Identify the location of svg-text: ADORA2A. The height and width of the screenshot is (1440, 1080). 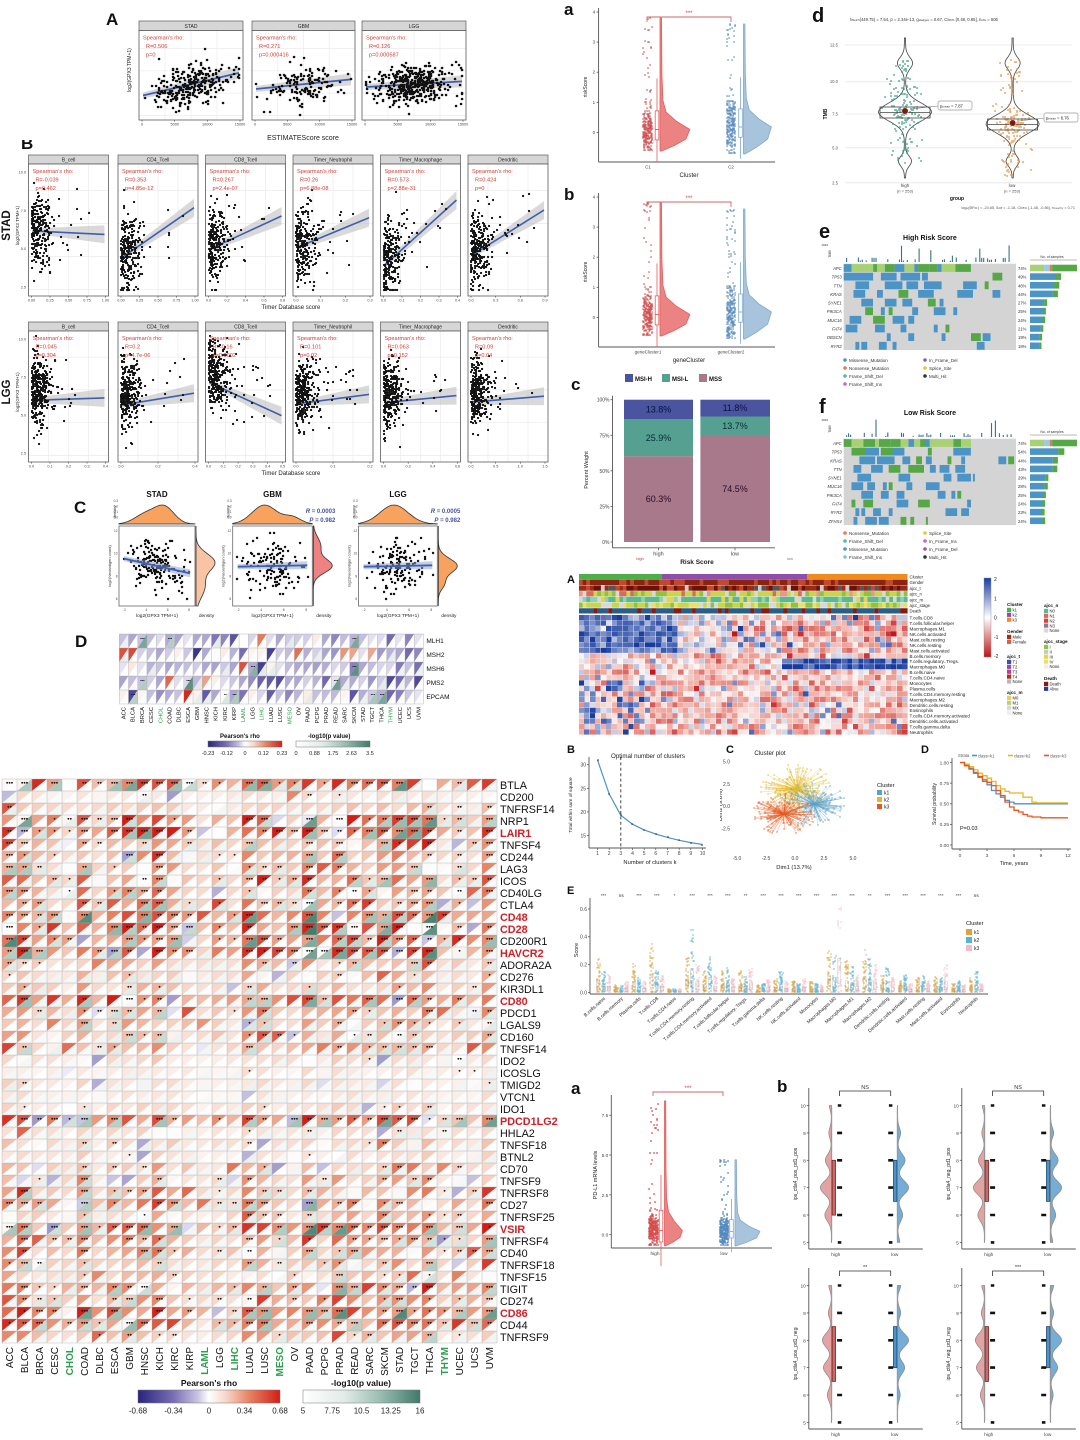
(526, 966).